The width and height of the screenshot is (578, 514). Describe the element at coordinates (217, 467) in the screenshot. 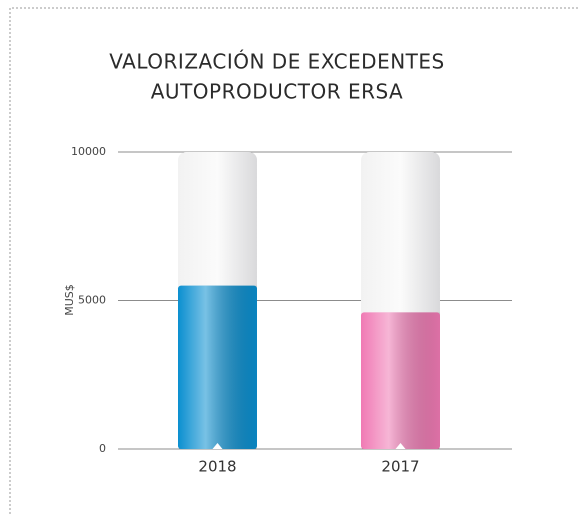

I see `x-tick-label: 2018` at that location.